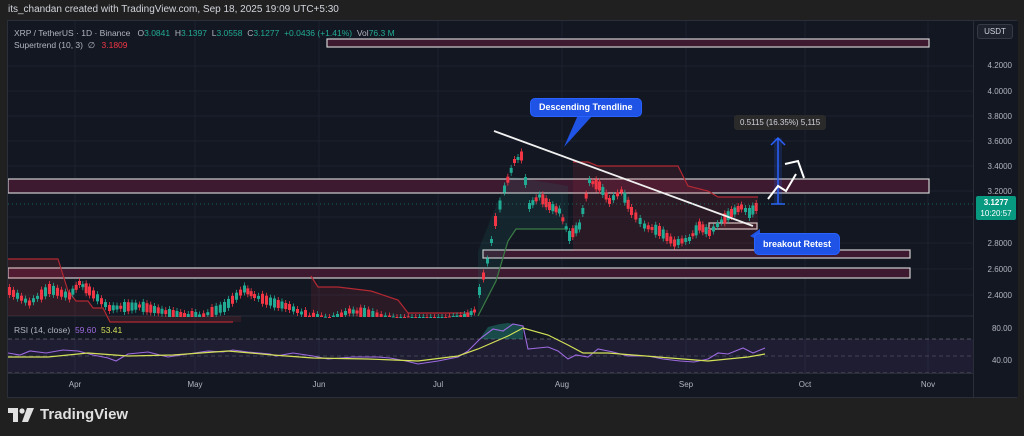 This screenshot has height=436, width=1024. What do you see at coordinates (928, 384) in the screenshot?
I see `x-tick: Nov` at bounding box center [928, 384].